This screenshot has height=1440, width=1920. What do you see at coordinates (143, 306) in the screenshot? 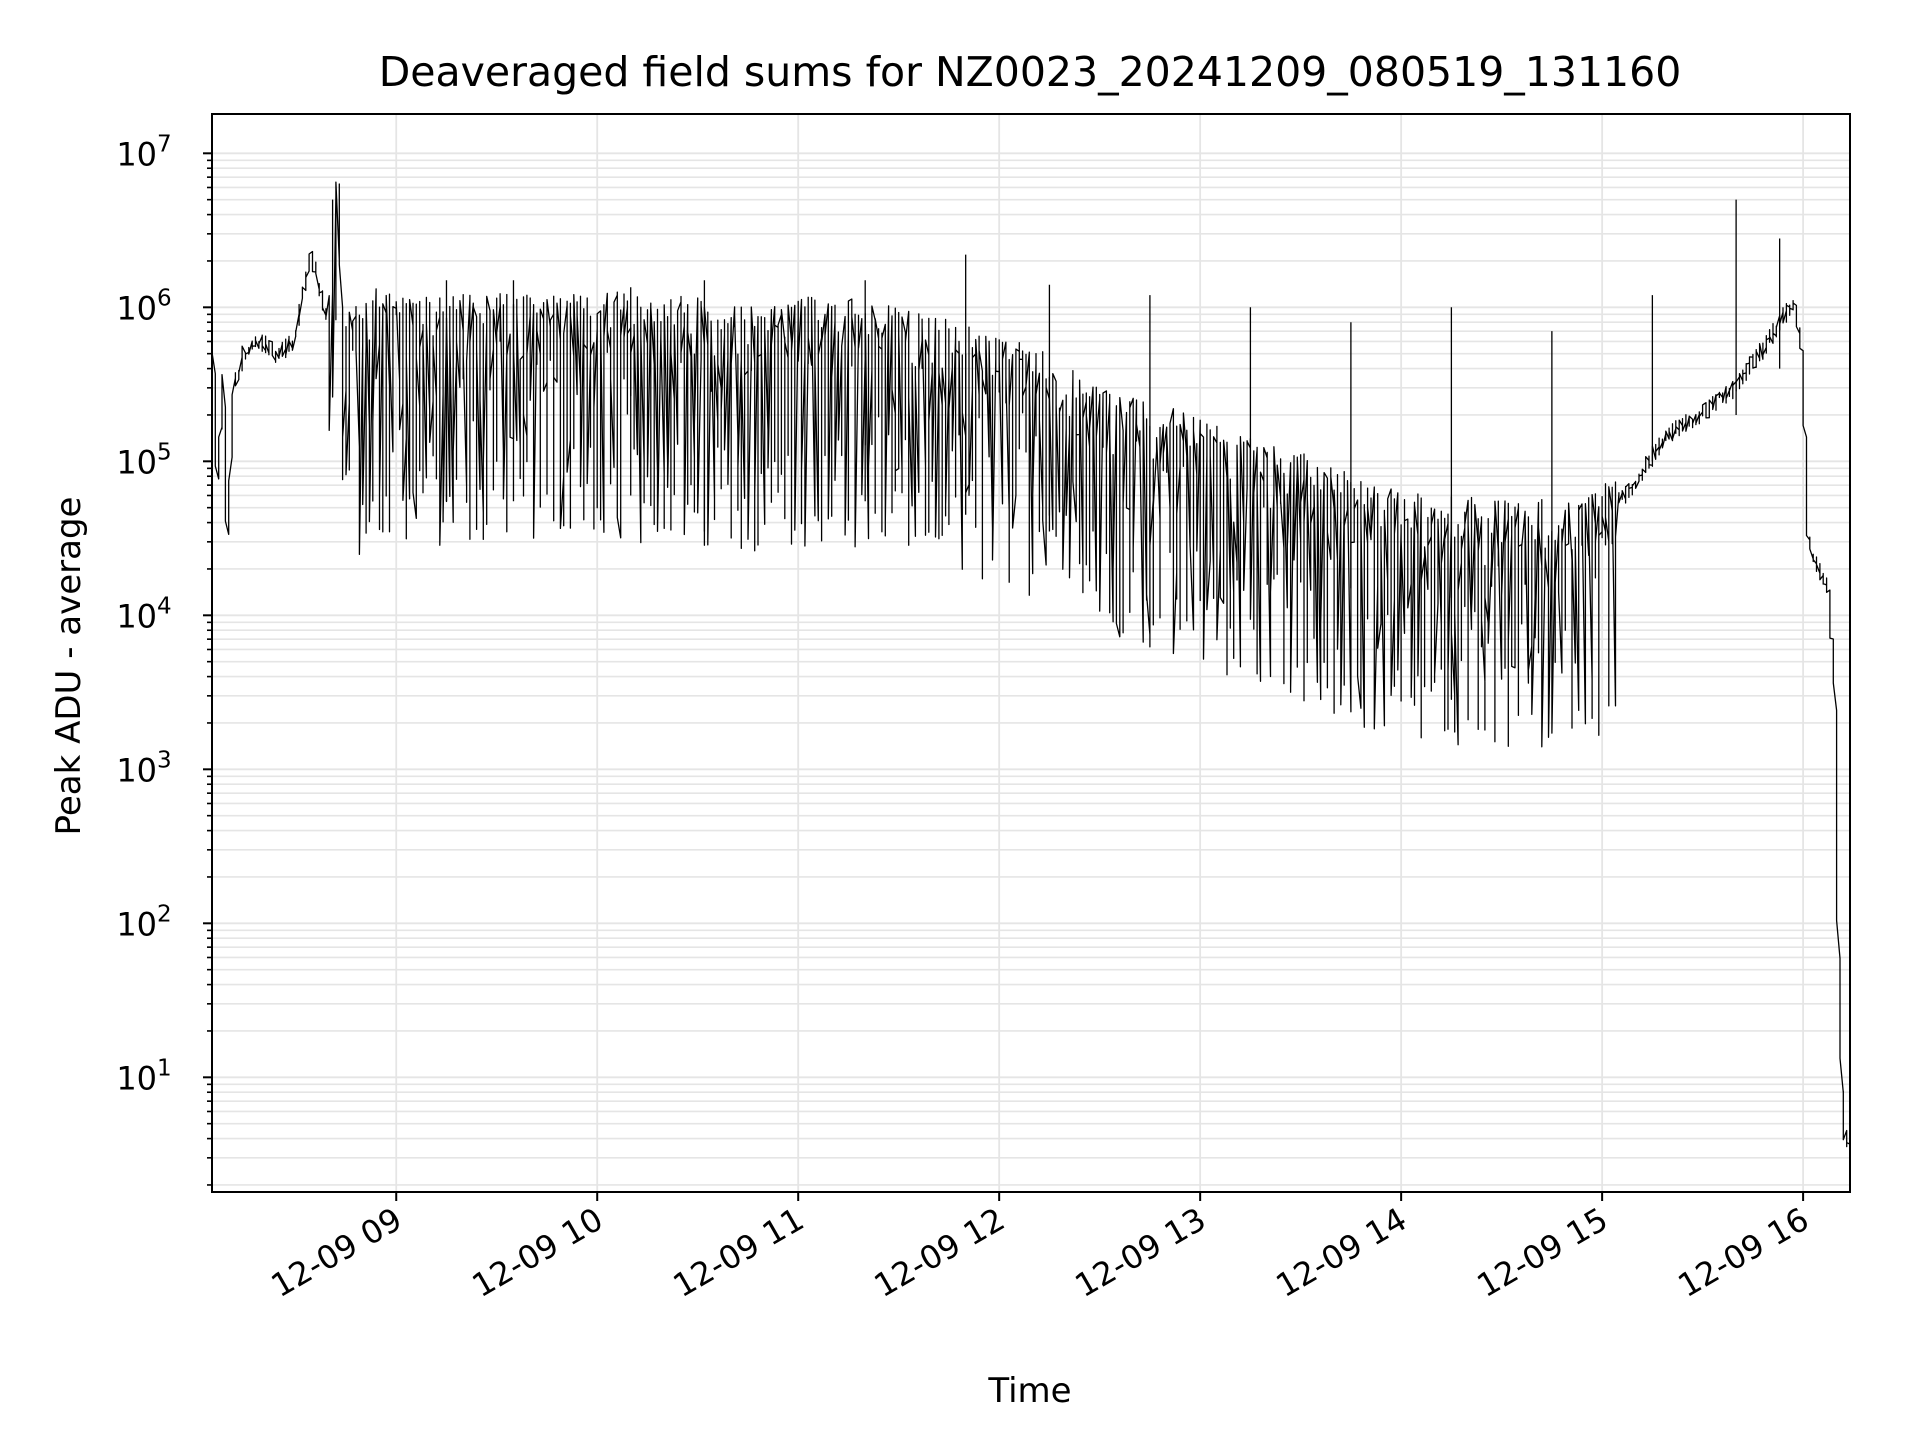
I see `y-tick-label: 10⁶` at bounding box center [143, 306].